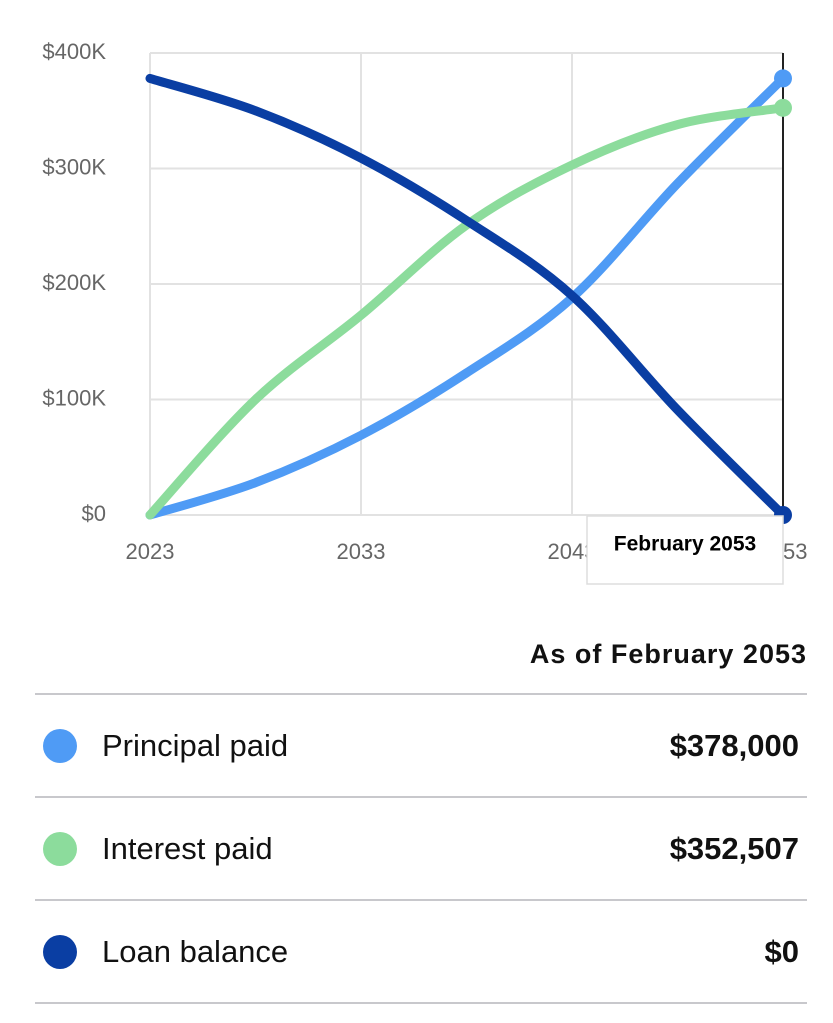 The height and width of the screenshot is (1023, 833). What do you see at coordinates (94, 513) in the screenshot?
I see `y-tick-label: $0` at bounding box center [94, 513].